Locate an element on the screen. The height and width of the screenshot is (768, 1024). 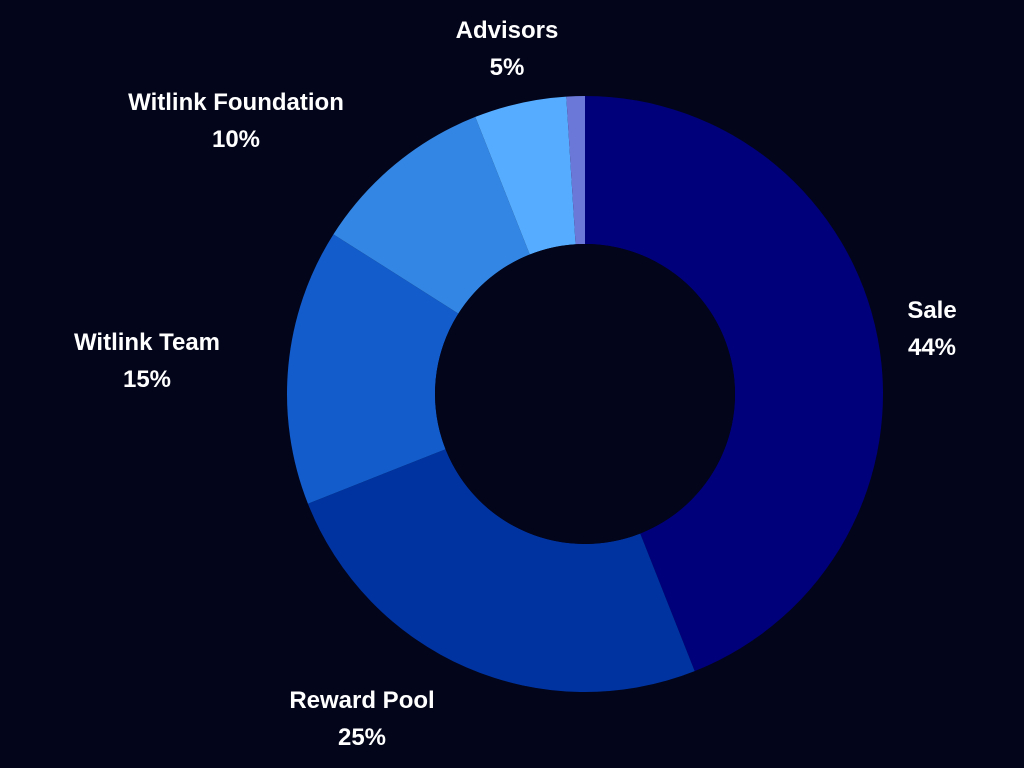
label-witlink-foundation-name: Witlink Foundation is located at coordinates (236, 102).